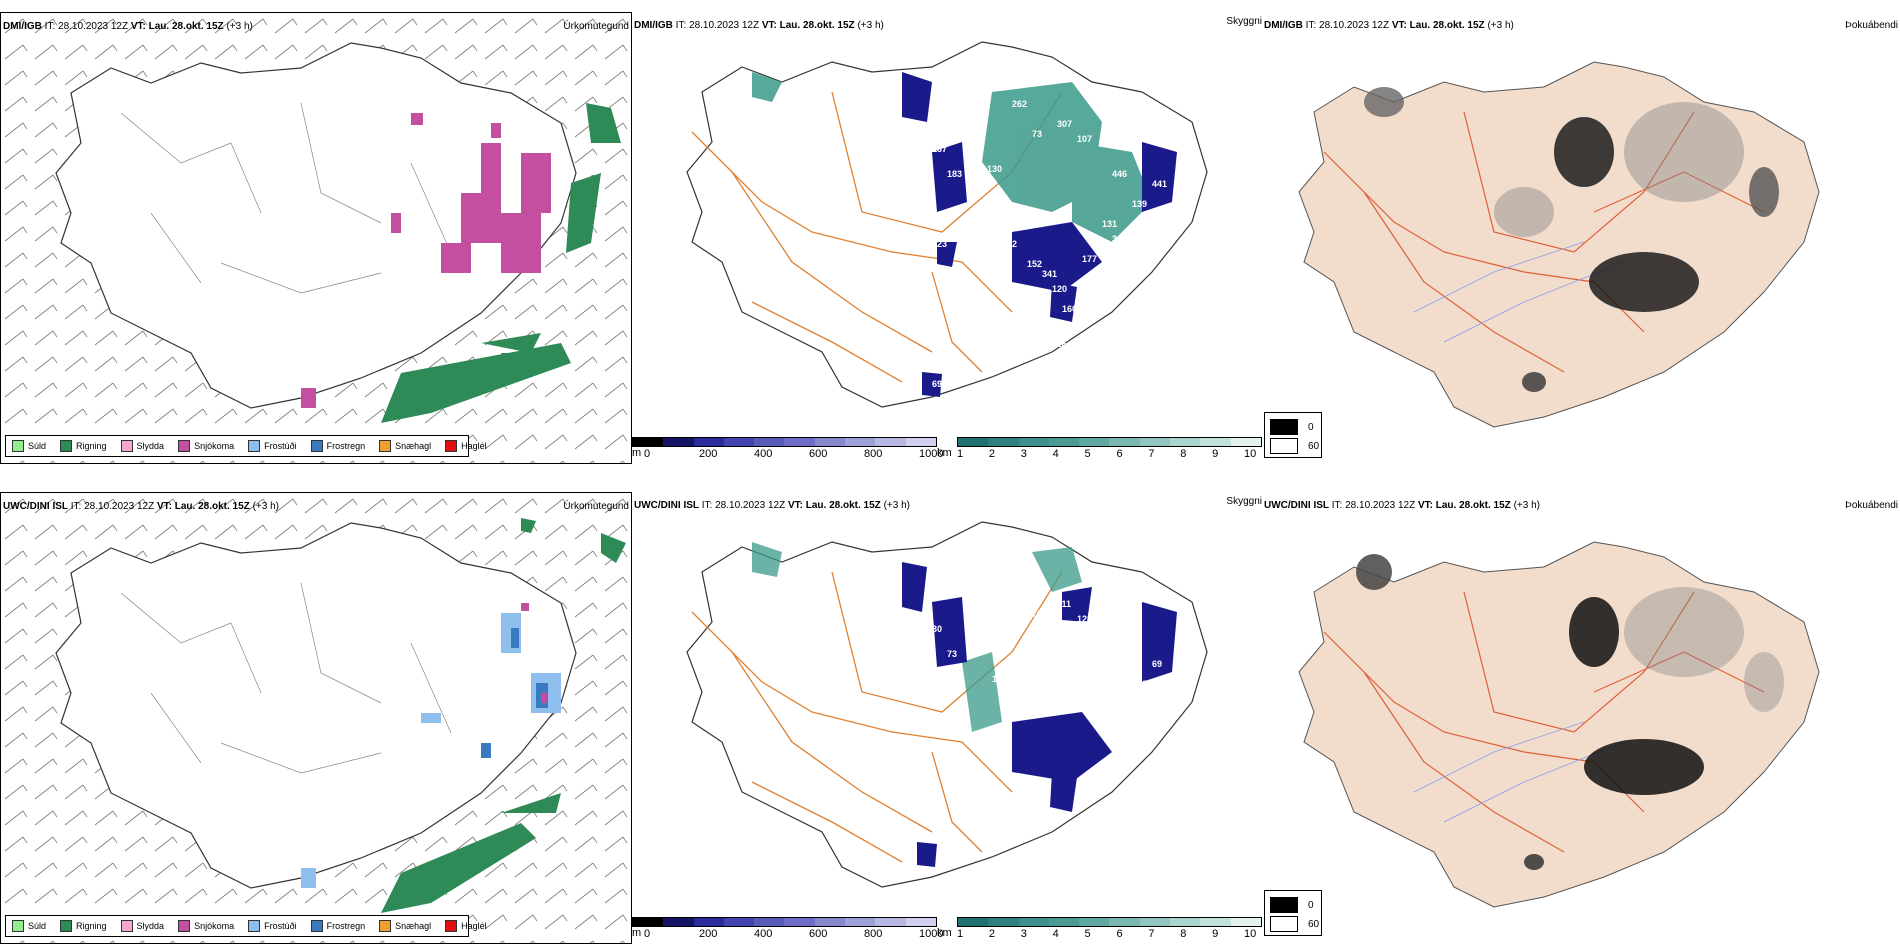 The height and width of the screenshot is (950, 1900). What do you see at coordinates (947, 704) in the screenshot?
I see `cloud-map-uwc: 84 369 79 111 122 30 73 75 145 107 112 69 318 148 70 54` at bounding box center [947, 704].